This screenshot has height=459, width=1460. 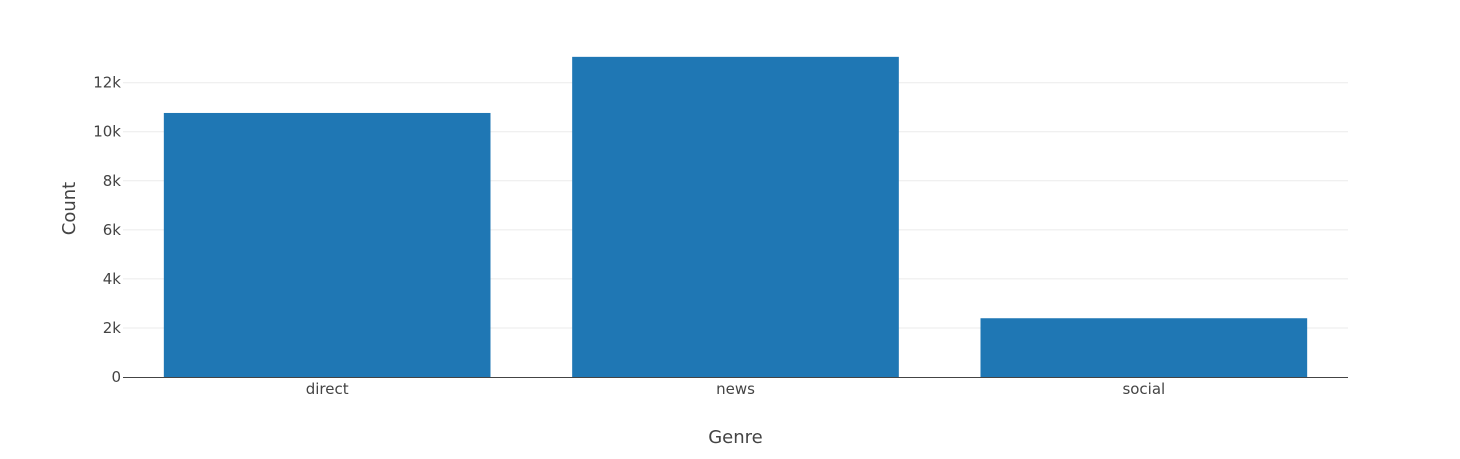 I want to click on y-tick-label: 0, so click(x=116, y=377).